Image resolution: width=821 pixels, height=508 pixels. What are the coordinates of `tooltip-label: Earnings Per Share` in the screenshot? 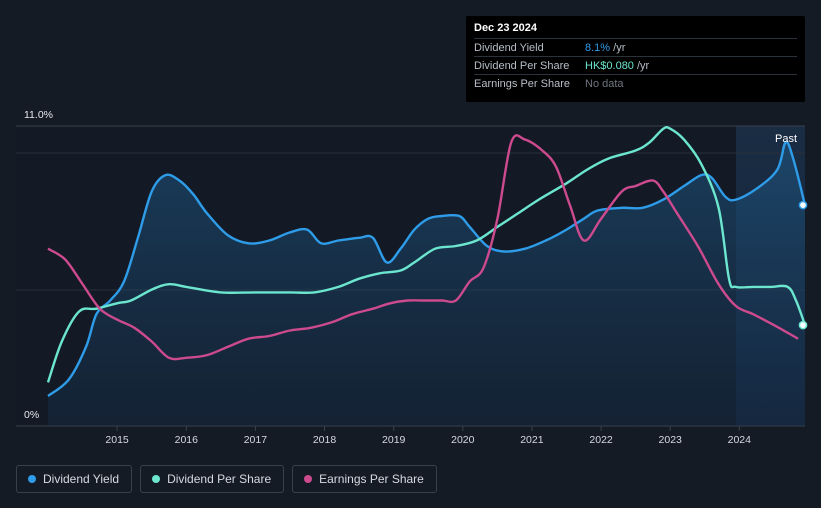 It's located at (522, 83).